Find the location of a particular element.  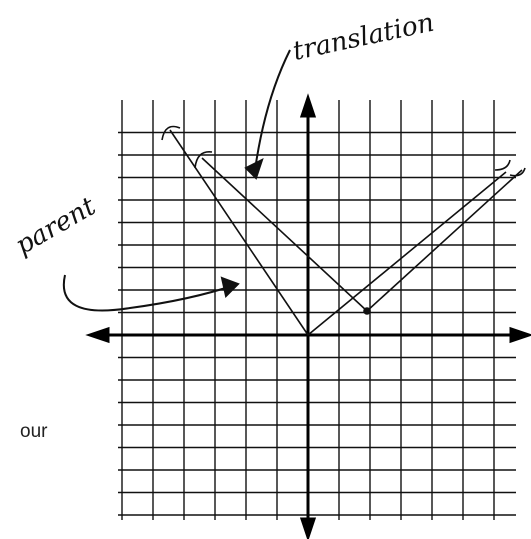

translation-pointer is located at coordinates (272, 110).